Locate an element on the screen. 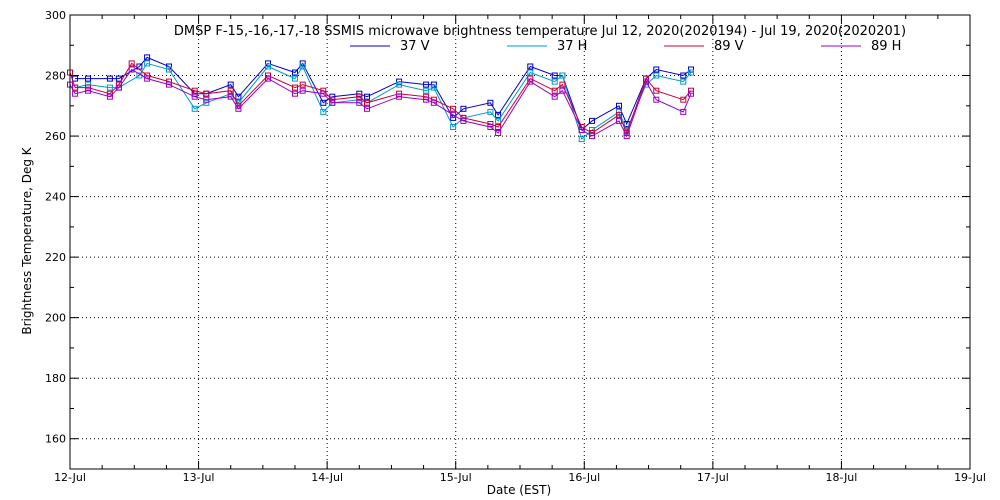 This screenshot has width=1000, height=500. y-tick-label: 240 is located at coordinates (55, 197).